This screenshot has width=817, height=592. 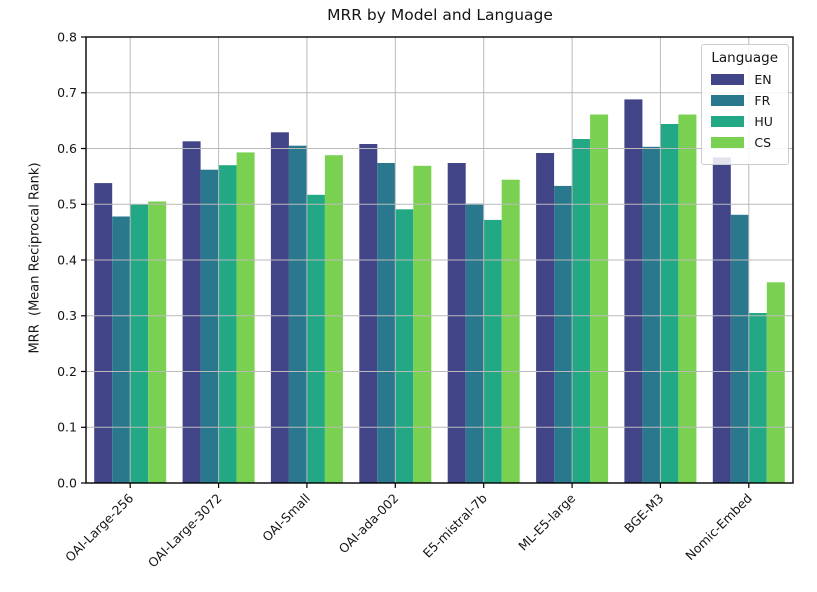 What do you see at coordinates (286, 518) in the screenshot?
I see `x-tick-label: OAI-Small` at bounding box center [286, 518].